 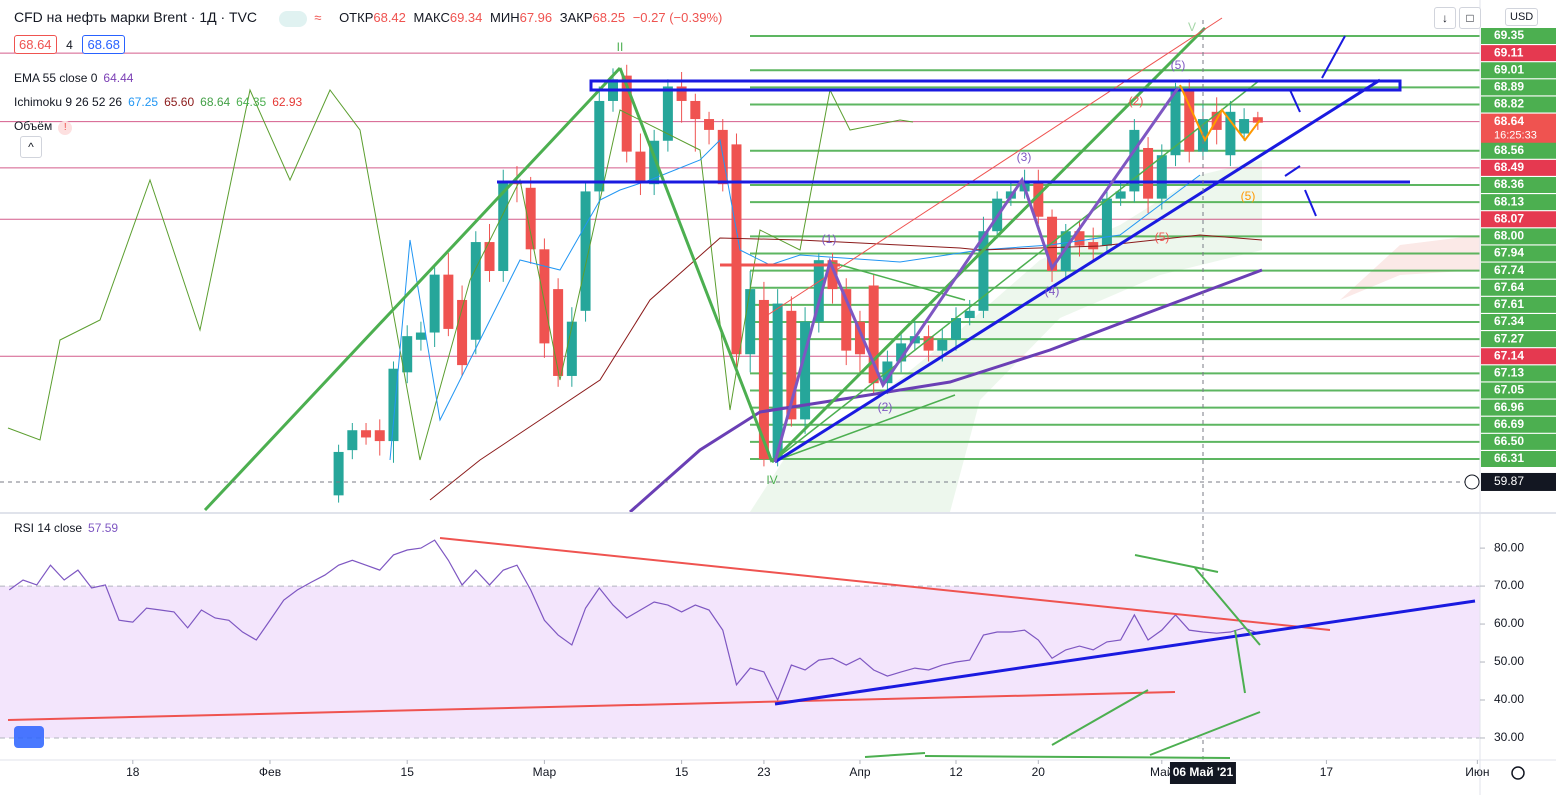 What do you see at coordinates (161, 126) in the screenshot?
I see `indicator-row: Объём!` at bounding box center [161, 126].